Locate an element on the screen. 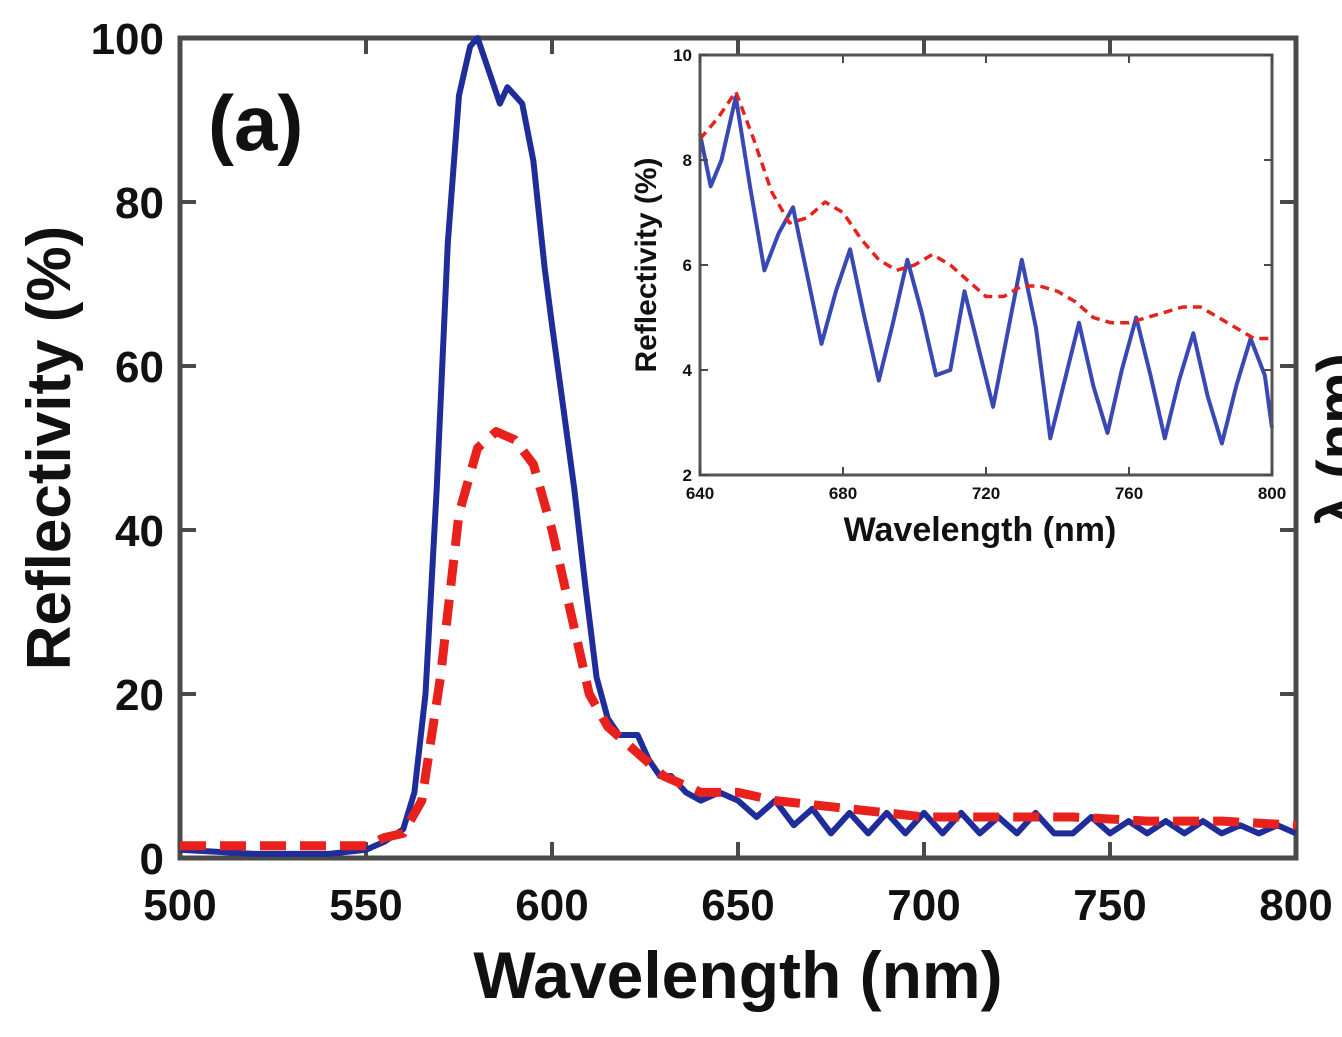  x-tick-label: 500 is located at coordinates (179, 905).